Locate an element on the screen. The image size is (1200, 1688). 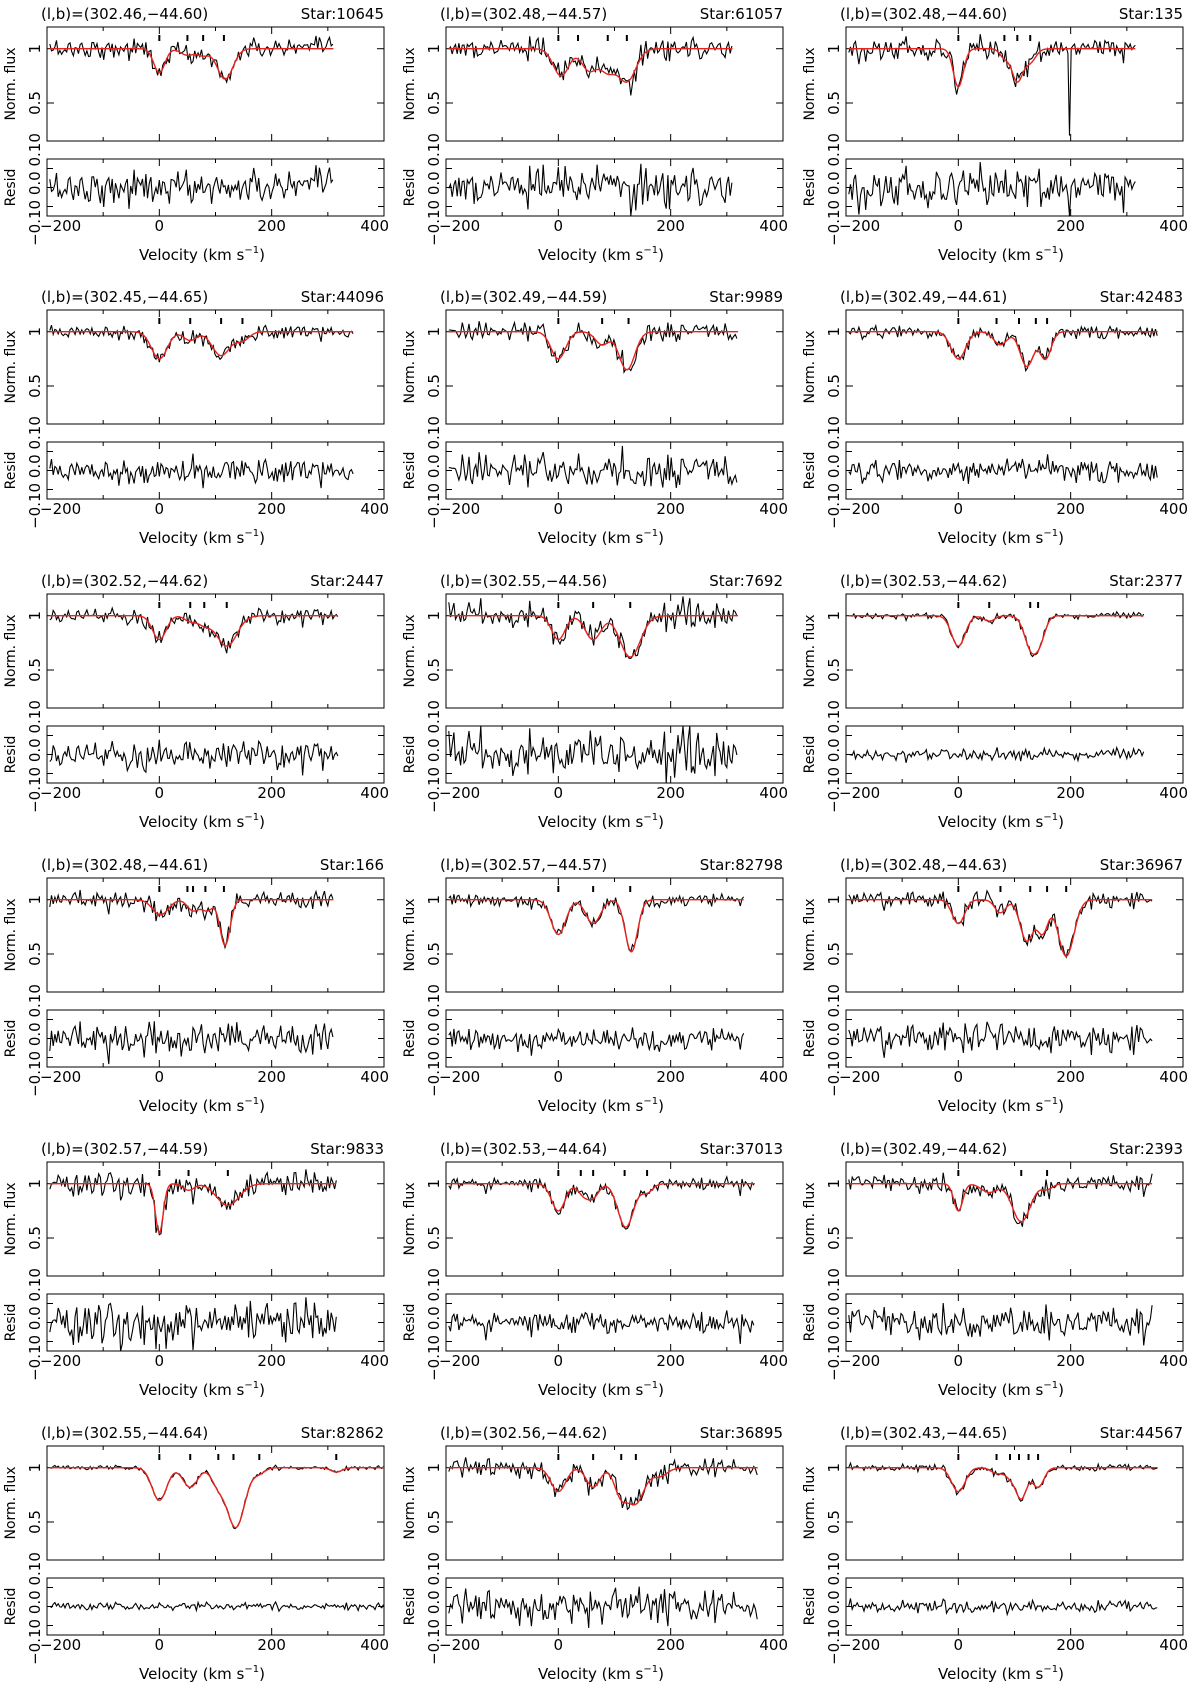
panel-coords-label: (l,b)=(302.46,−44.60) is located at coordinates (124, 14).